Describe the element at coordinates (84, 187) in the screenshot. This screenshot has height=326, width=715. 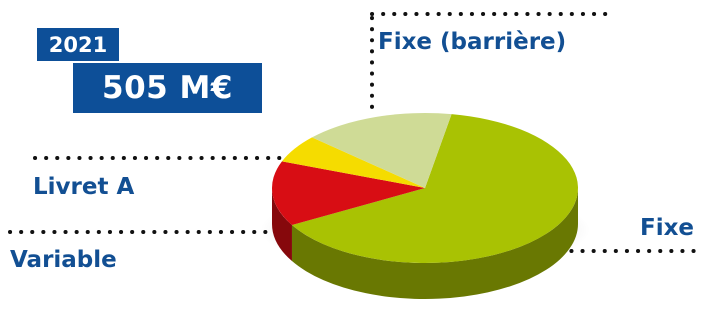
I see `slice-label-livret-a: Livret A` at that location.